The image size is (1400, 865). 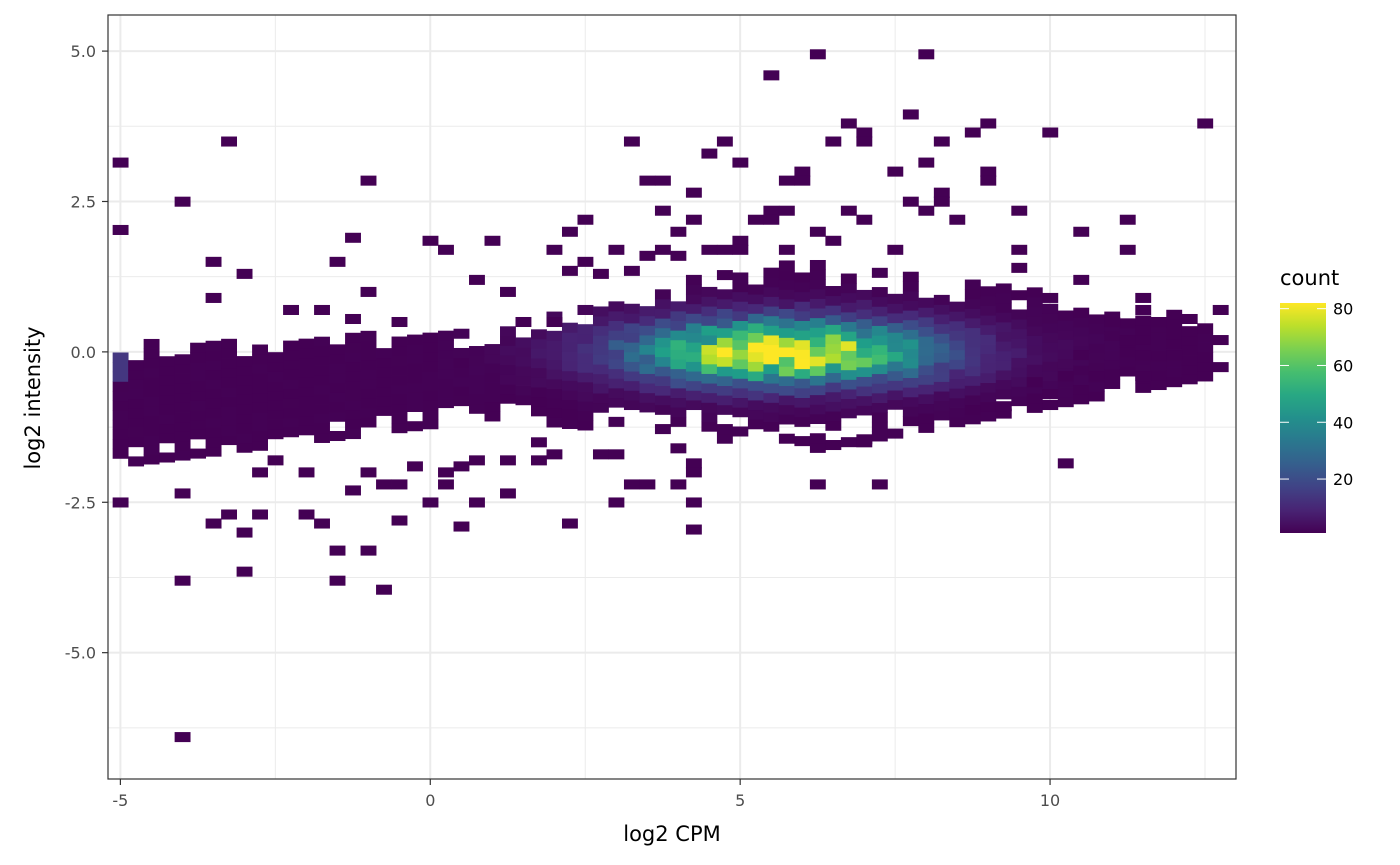 What do you see at coordinates (83, 201) in the screenshot?
I see `y-tick-label: 2.5` at bounding box center [83, 201].